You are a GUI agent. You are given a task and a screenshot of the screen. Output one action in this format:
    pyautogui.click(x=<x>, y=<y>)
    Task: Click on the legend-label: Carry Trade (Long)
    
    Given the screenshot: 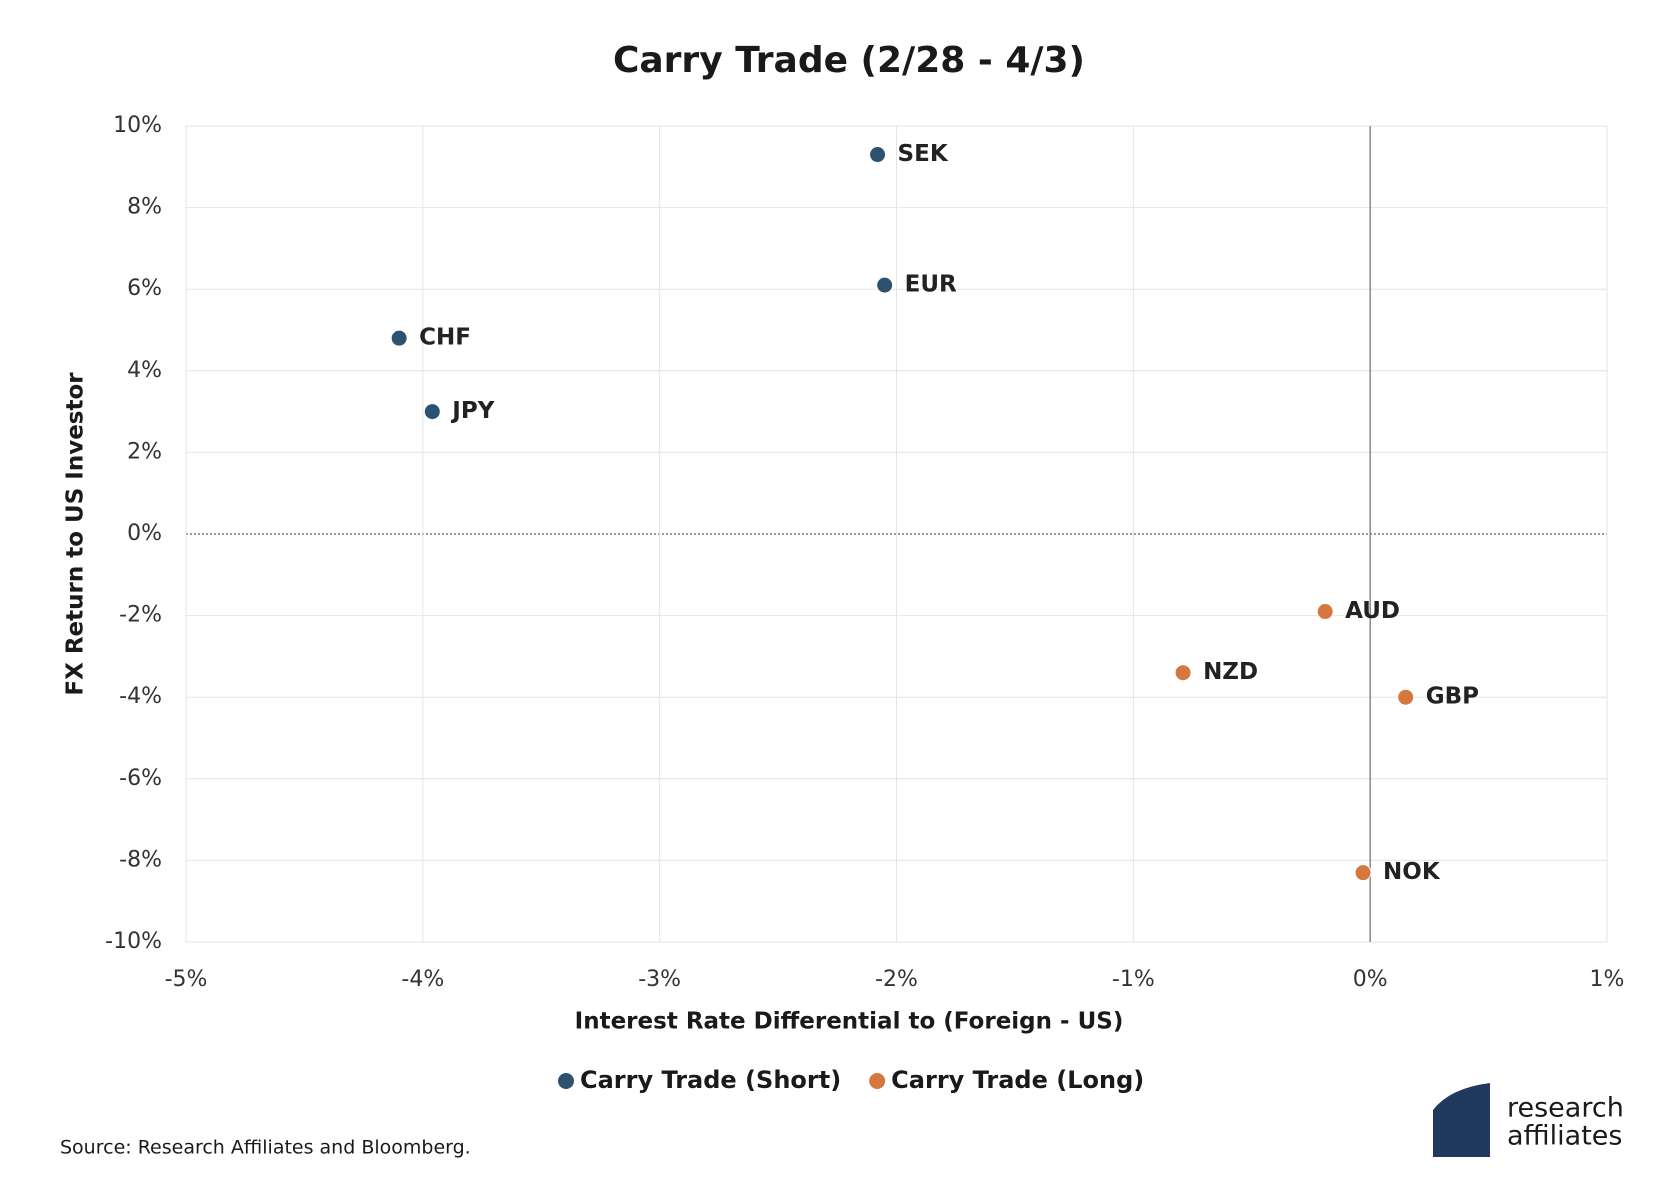 What is the action you would take?
    pyautogui.click(x=1017, y=1080)
    